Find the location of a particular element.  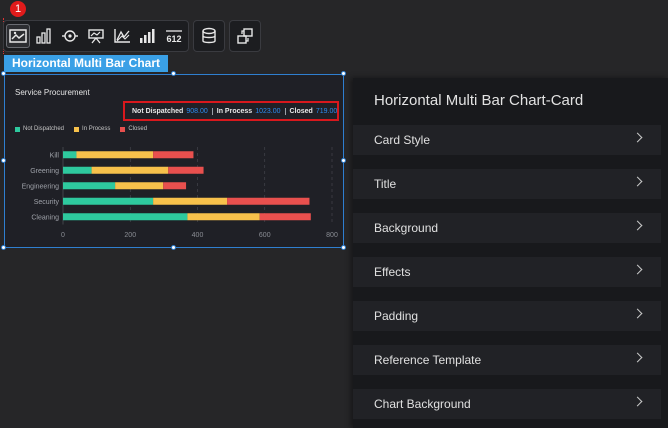

target-icon is located at coordinates (70, 36).